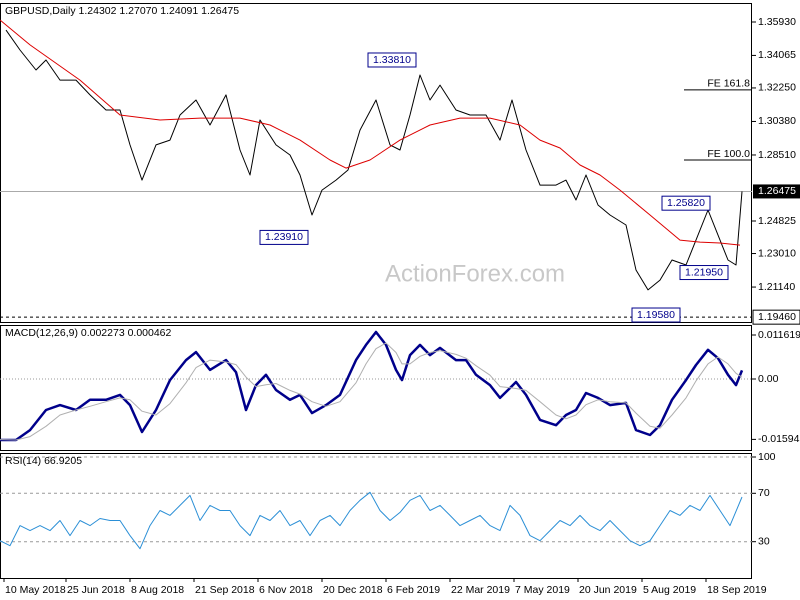 The width and height of the screenshot is (800, 600). I want to click on y-tick-label: 1.24825, so click(777, 221).